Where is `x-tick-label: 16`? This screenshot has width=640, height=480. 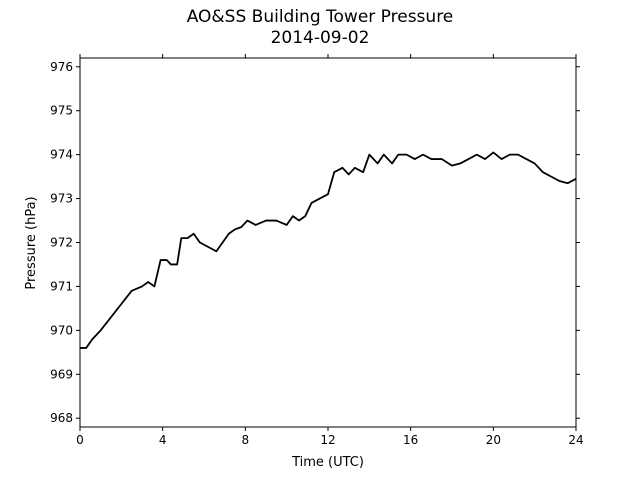 x-tick-label: 16 is located at coordinates (410, 440).